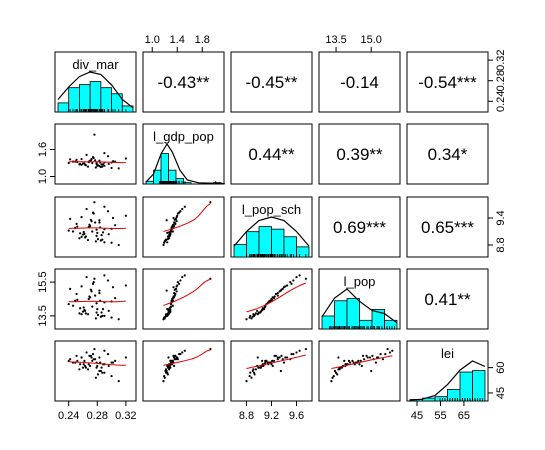  Describe the element at coordinates (501, 80) in the screenshot. I see `right-tick-label-div_mar: 0.28` at that location.